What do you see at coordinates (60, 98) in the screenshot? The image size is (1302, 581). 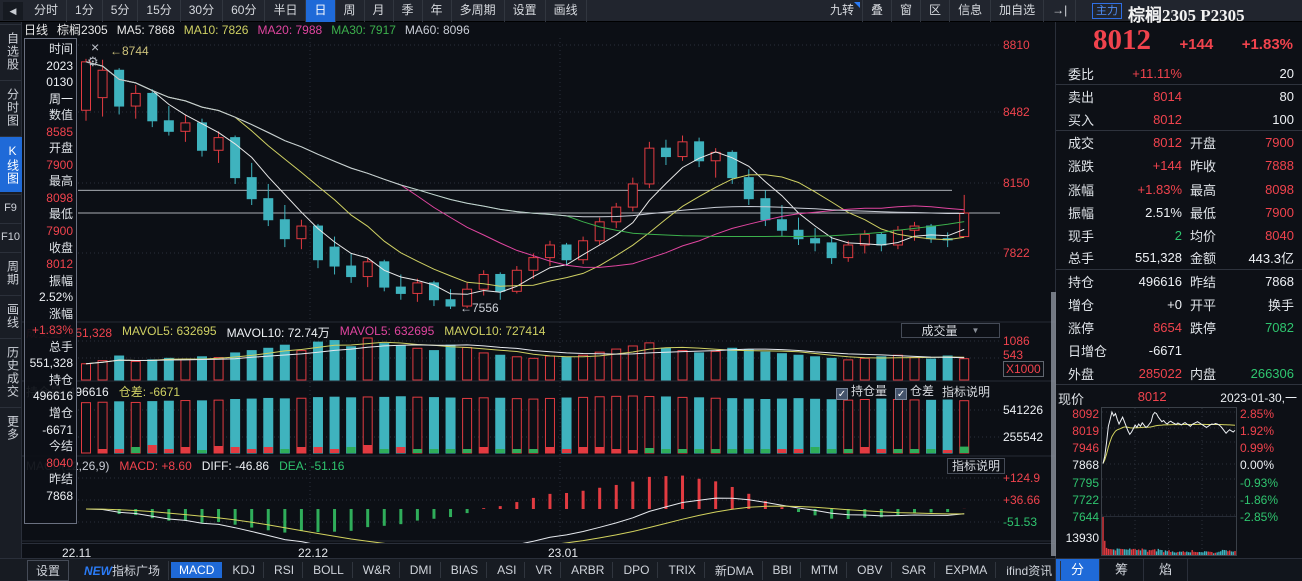 I see `tooltip-row: 周一` at bounding box center [60, 98].